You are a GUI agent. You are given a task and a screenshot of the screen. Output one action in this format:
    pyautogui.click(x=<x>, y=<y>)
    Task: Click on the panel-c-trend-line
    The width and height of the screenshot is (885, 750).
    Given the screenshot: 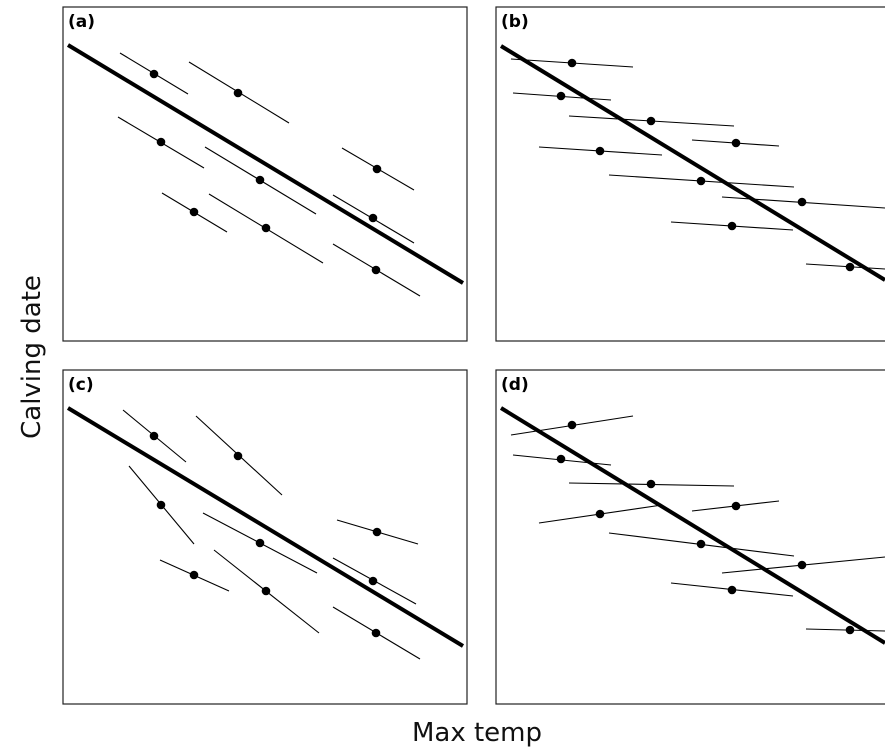 What is the action you would take?
    pyautogui.click(x=265, y=527)
    